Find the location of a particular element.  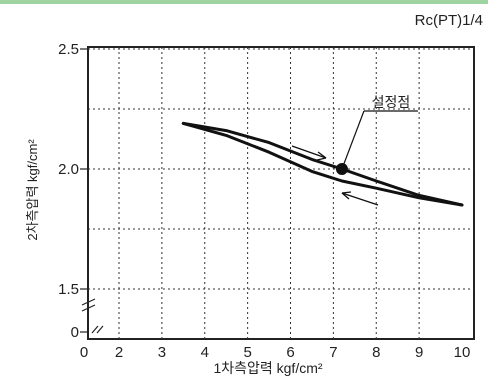

chart-header-text: Rc(PT)1/4 is located at coordinates (449, 20).